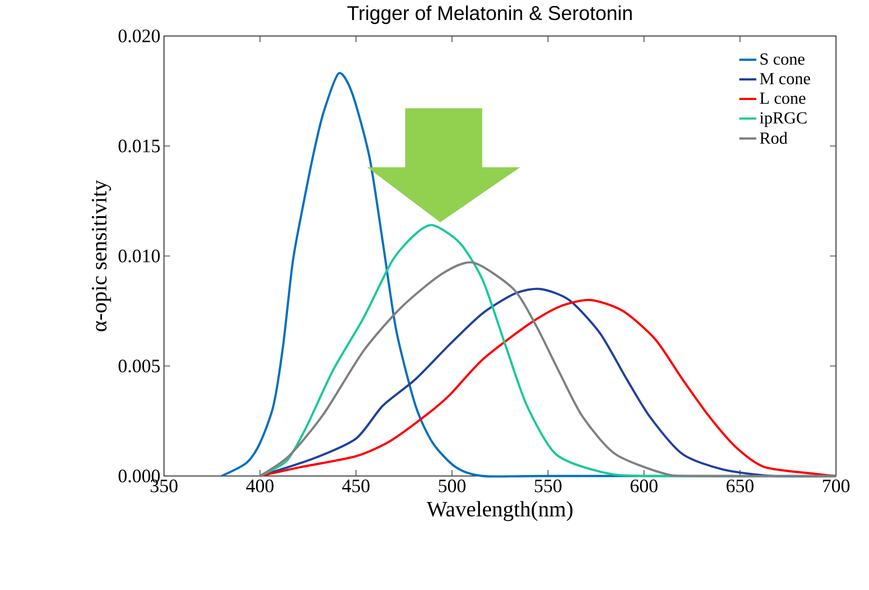 This screenshot has width=869, height=590. What do you see at coordinates (452, 486) in the screenshot?
I see `x-tick-label: 500` at bounding box center [452, 486].